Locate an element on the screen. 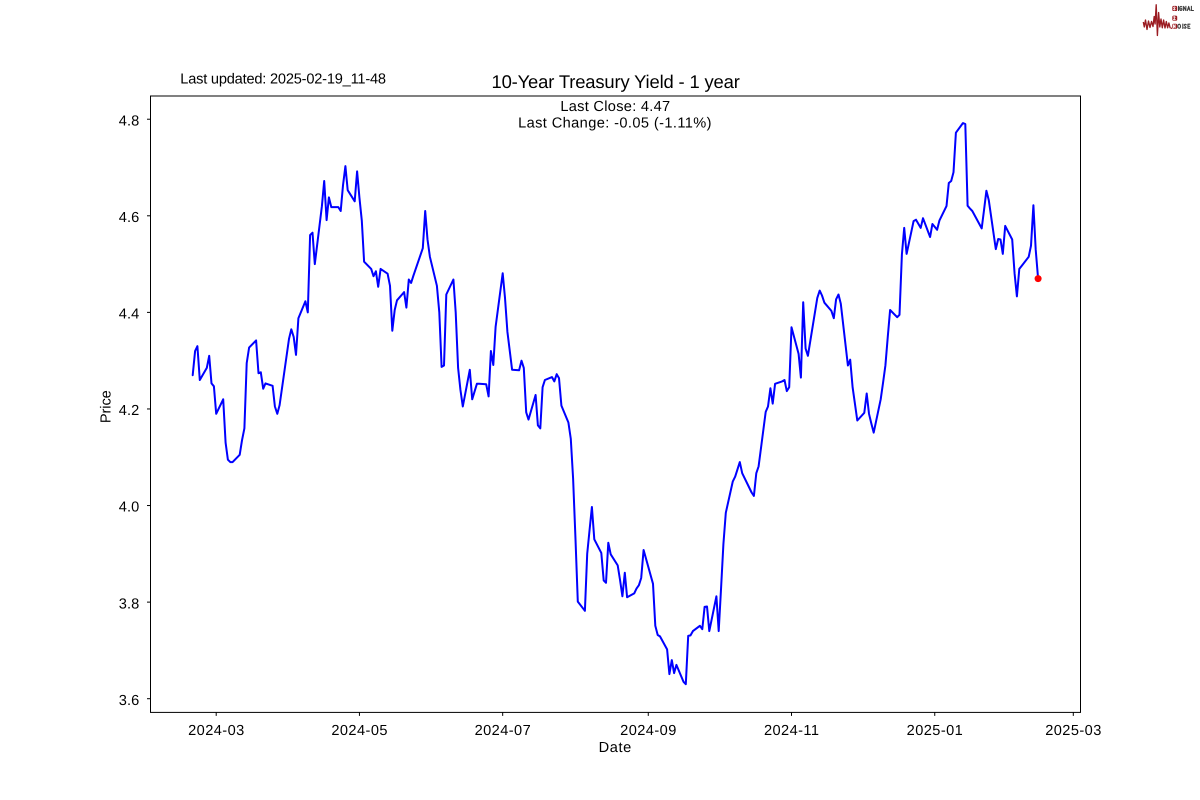 The height and width of the screenshot is (800, 1200). svg-text: 4.0 is located at coordinates (129, 508).